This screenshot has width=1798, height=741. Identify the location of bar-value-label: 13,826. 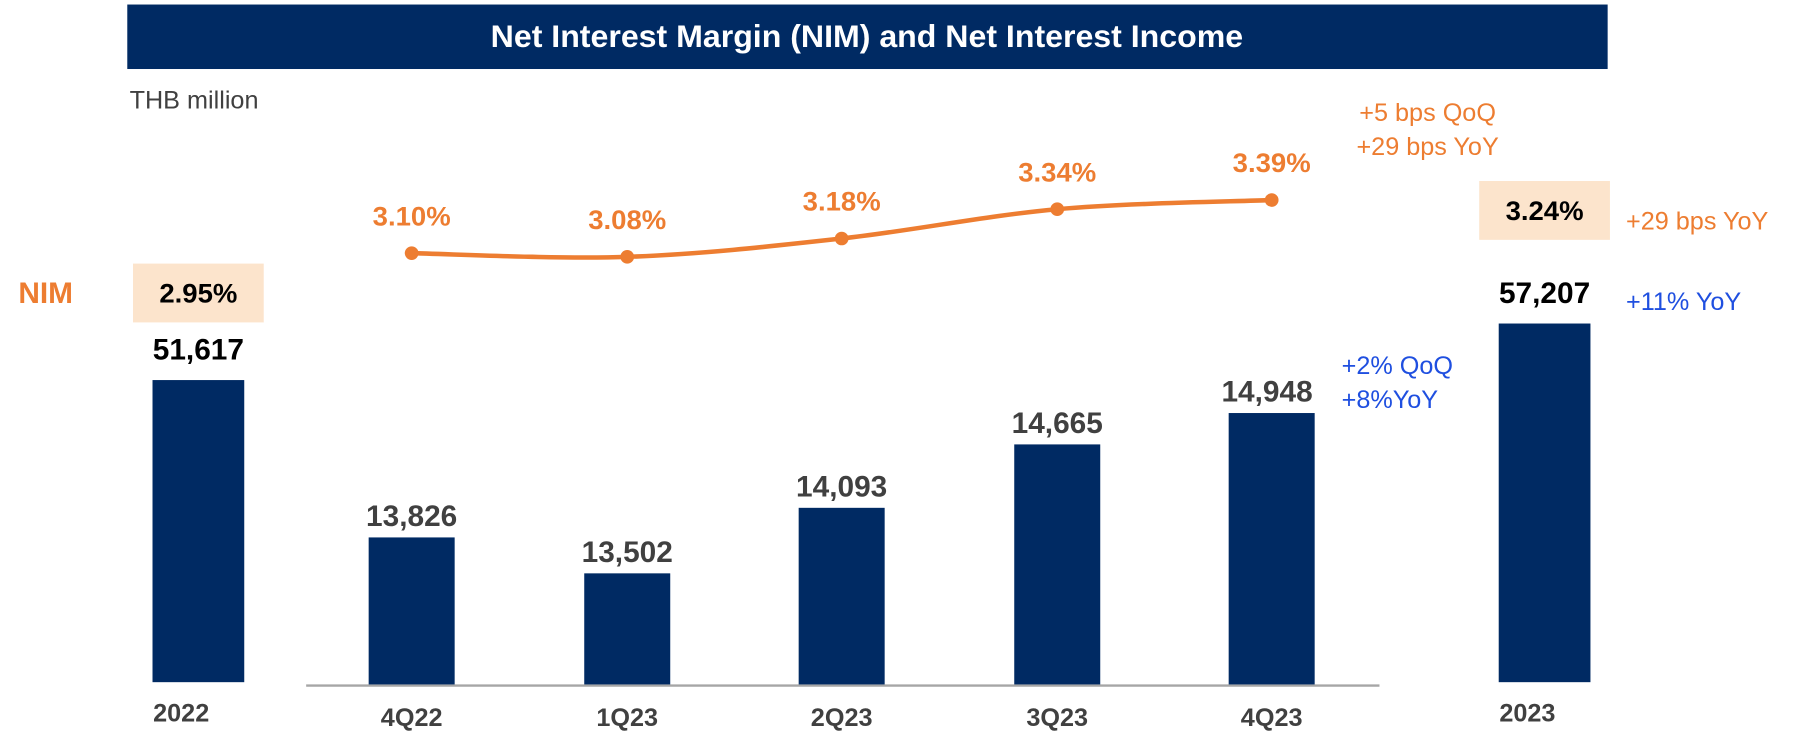
(411, 516).